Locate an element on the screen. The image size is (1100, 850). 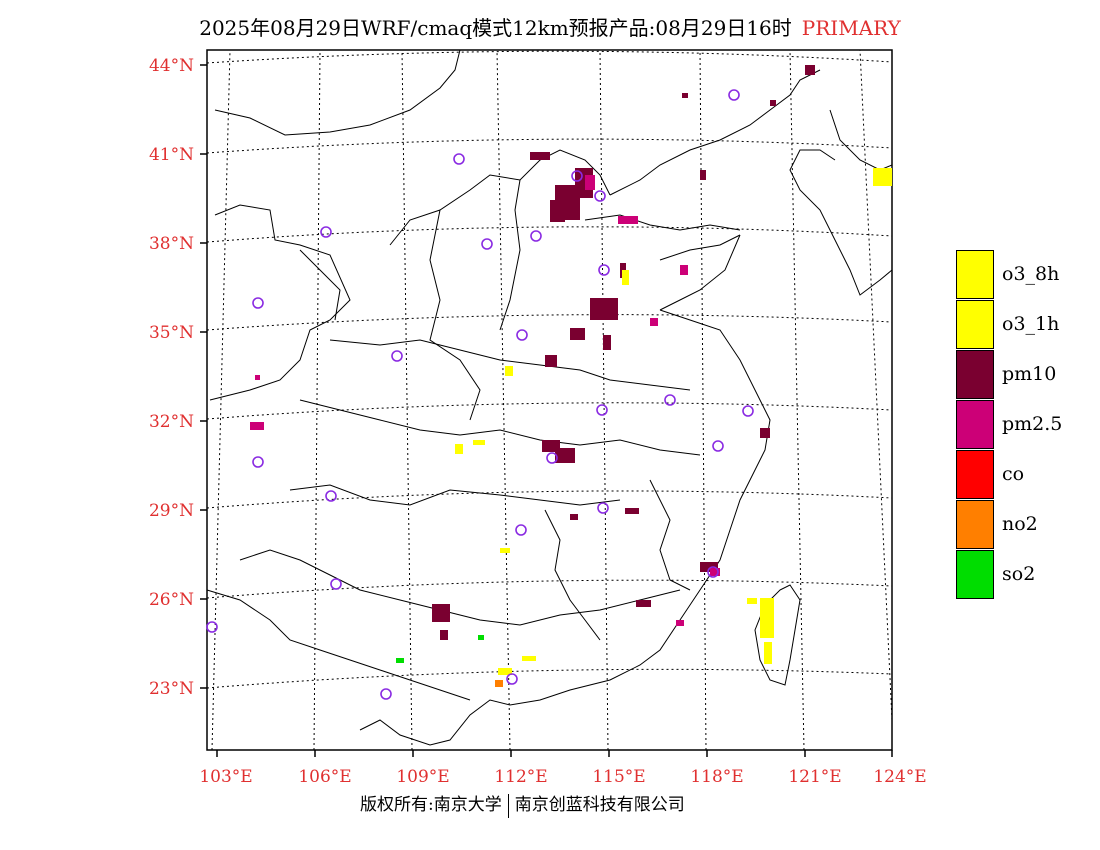
copyright-footer: 版权所有:南京大学 南京创蓝科技有限公司 is located at coordinates (522, 804).